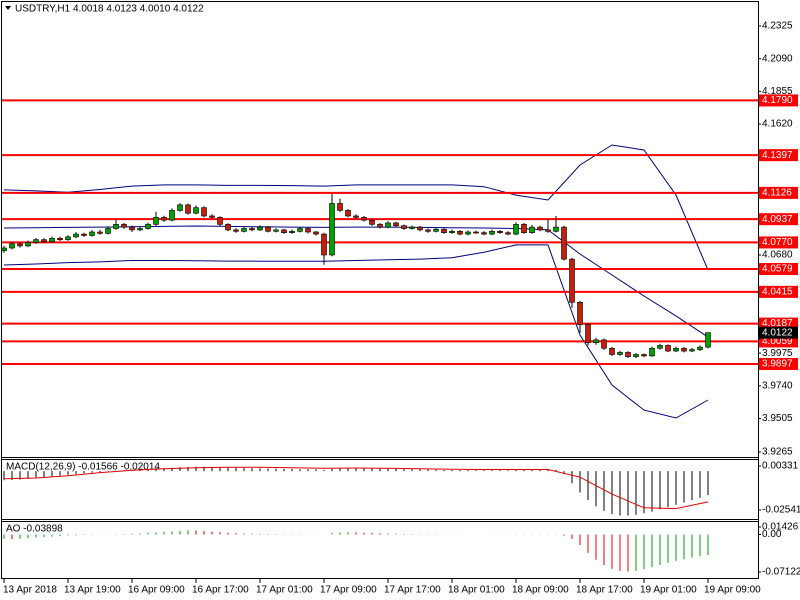 Image resolution: width=800 pixels, height=600 pixels. I want to click on y-tick-label: 0.00331, so click(780, 466).